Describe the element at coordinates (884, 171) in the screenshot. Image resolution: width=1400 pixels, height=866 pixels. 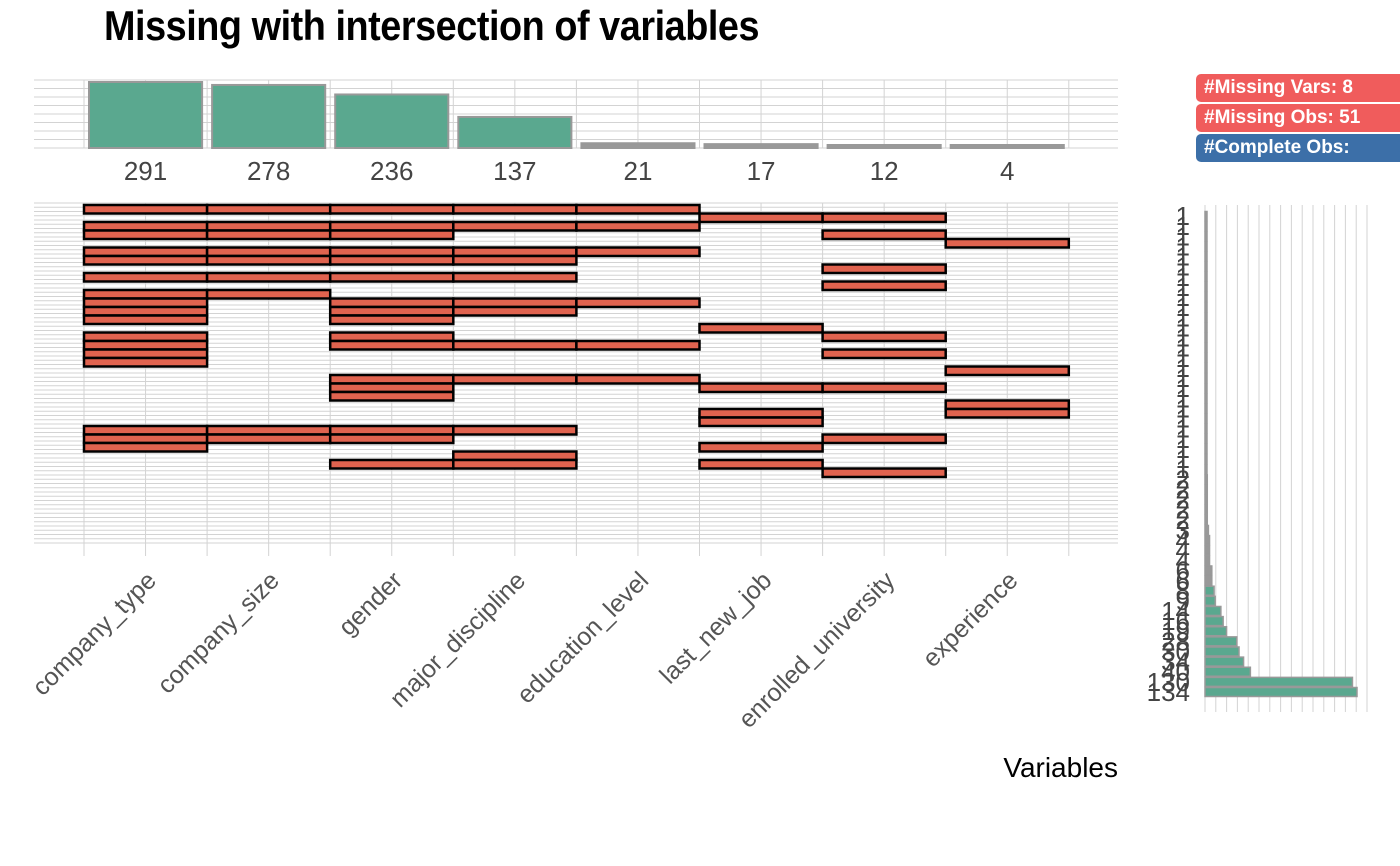
I see `missing-count-label: 12` at that location.